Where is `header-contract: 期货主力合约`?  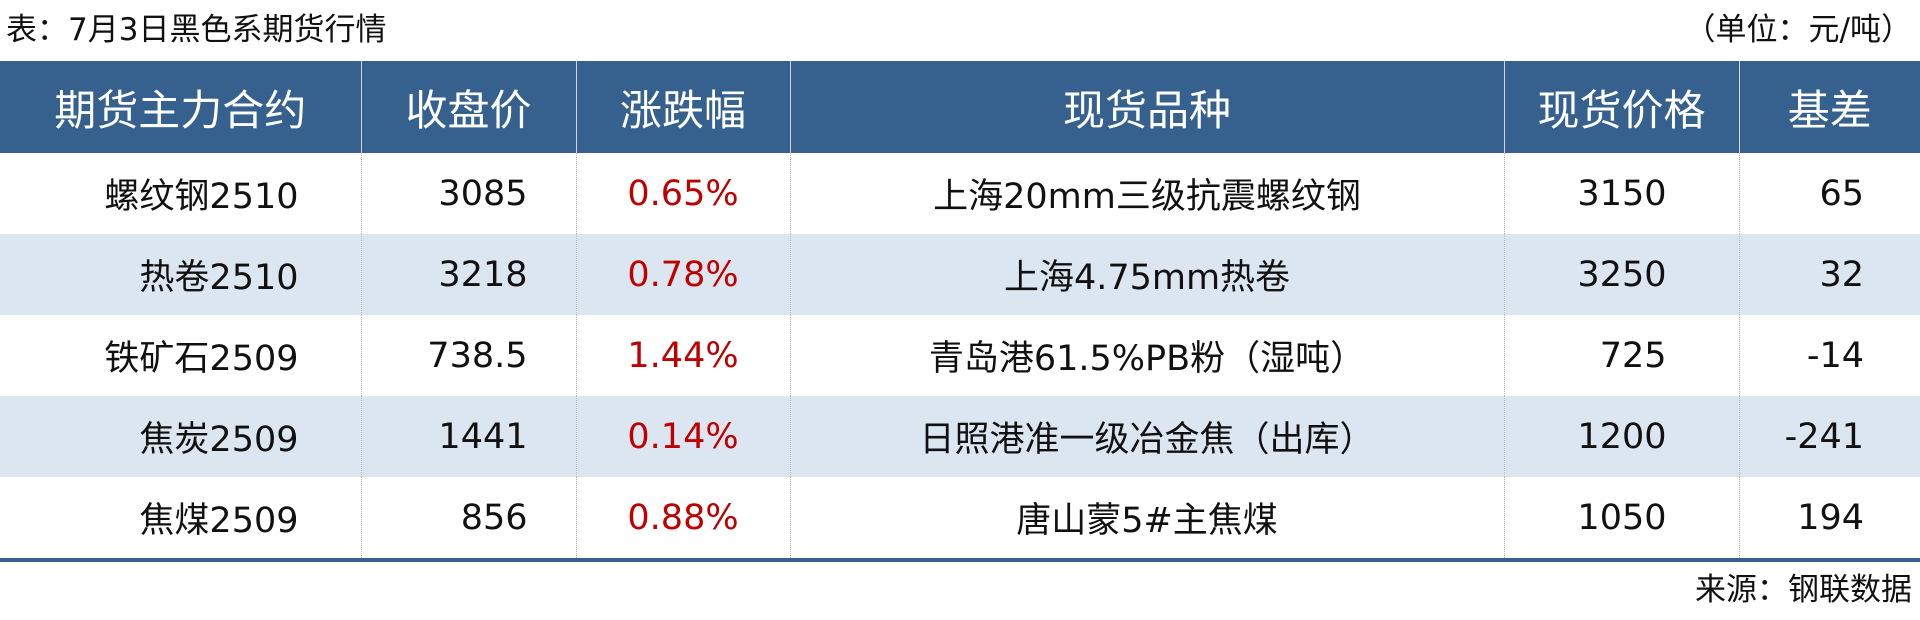
header-contract: 期货主力合约 is located at coordinates (180, 107).